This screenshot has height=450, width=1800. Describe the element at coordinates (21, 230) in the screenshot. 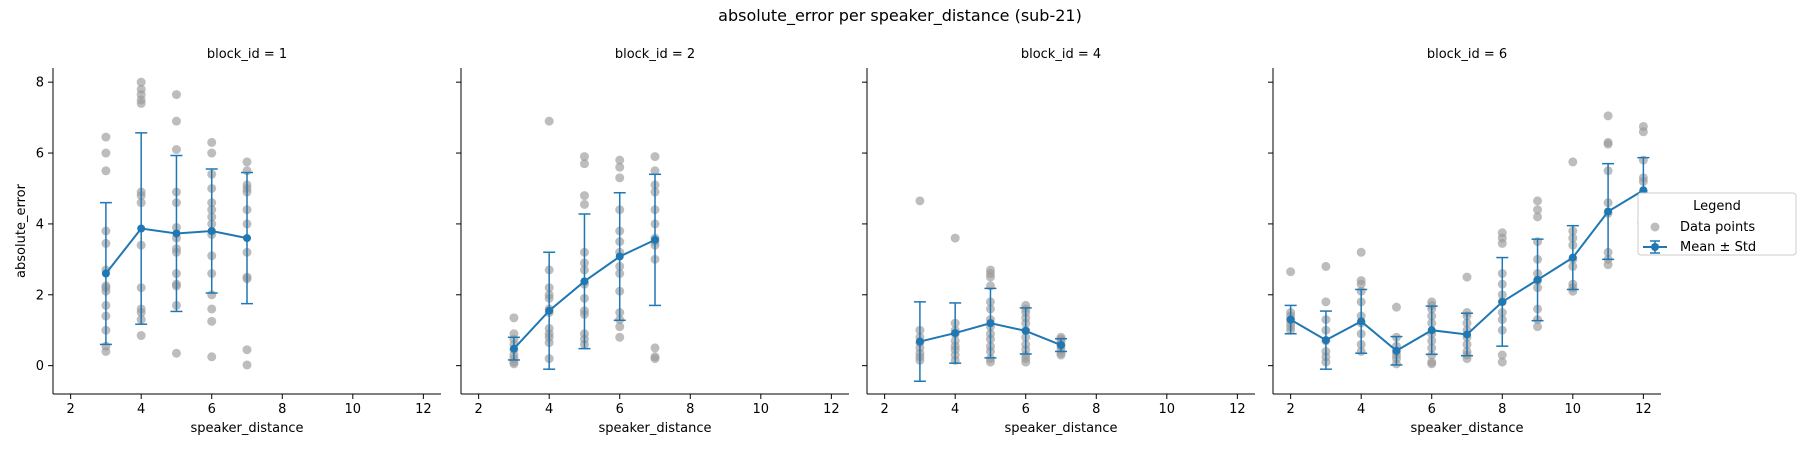

I see `y-axis-label: absolute_error` at that location.